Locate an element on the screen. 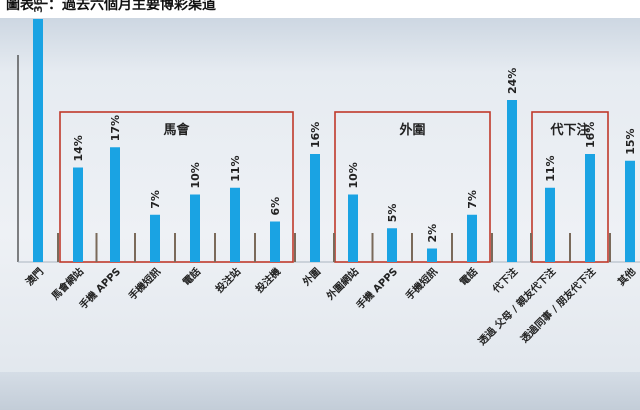  category-label-6: 投注站 is located at coordinates (228, 280).